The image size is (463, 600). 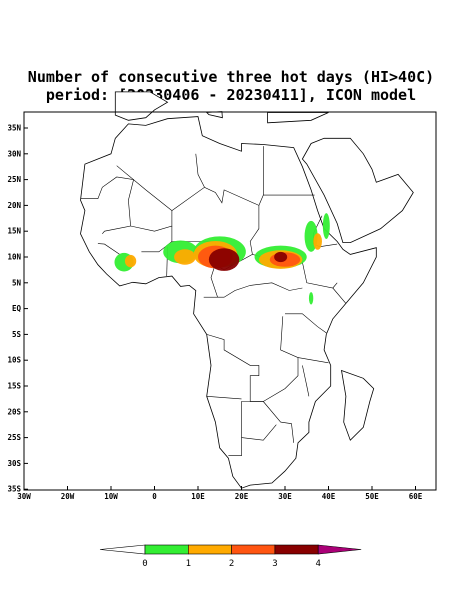 I want to click on lon-tick-label: 50E, so click(x=372, y=496).